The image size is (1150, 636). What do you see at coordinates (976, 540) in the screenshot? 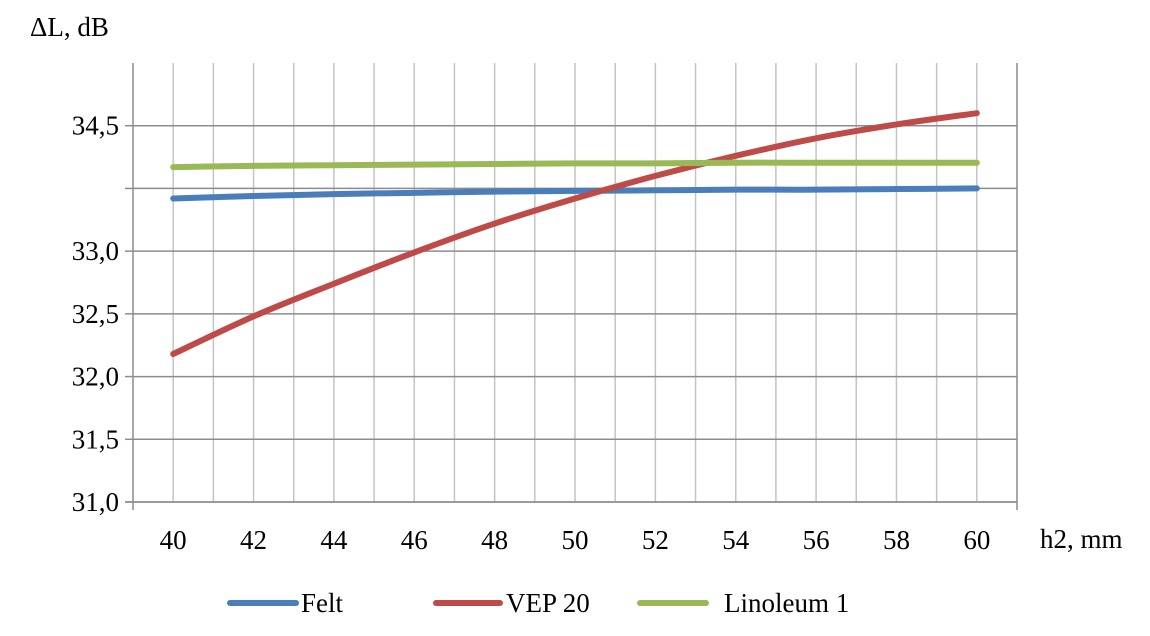
I see `x-tick-label: 60` at bounding box center [976, 540].